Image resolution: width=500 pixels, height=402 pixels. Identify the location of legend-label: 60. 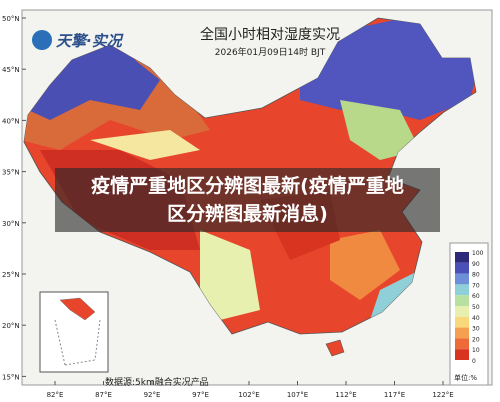
(476, 296).